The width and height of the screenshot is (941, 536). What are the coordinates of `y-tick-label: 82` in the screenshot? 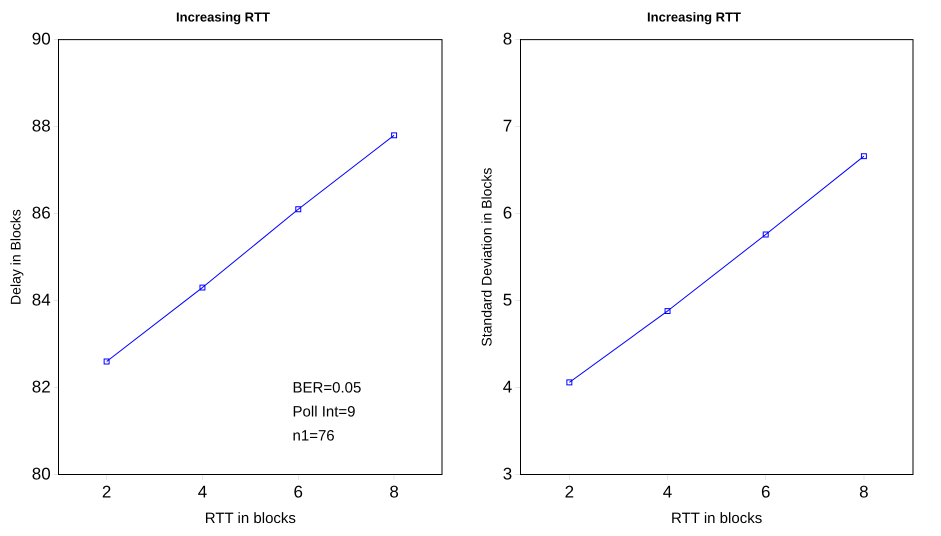 It's located at (41, 386).